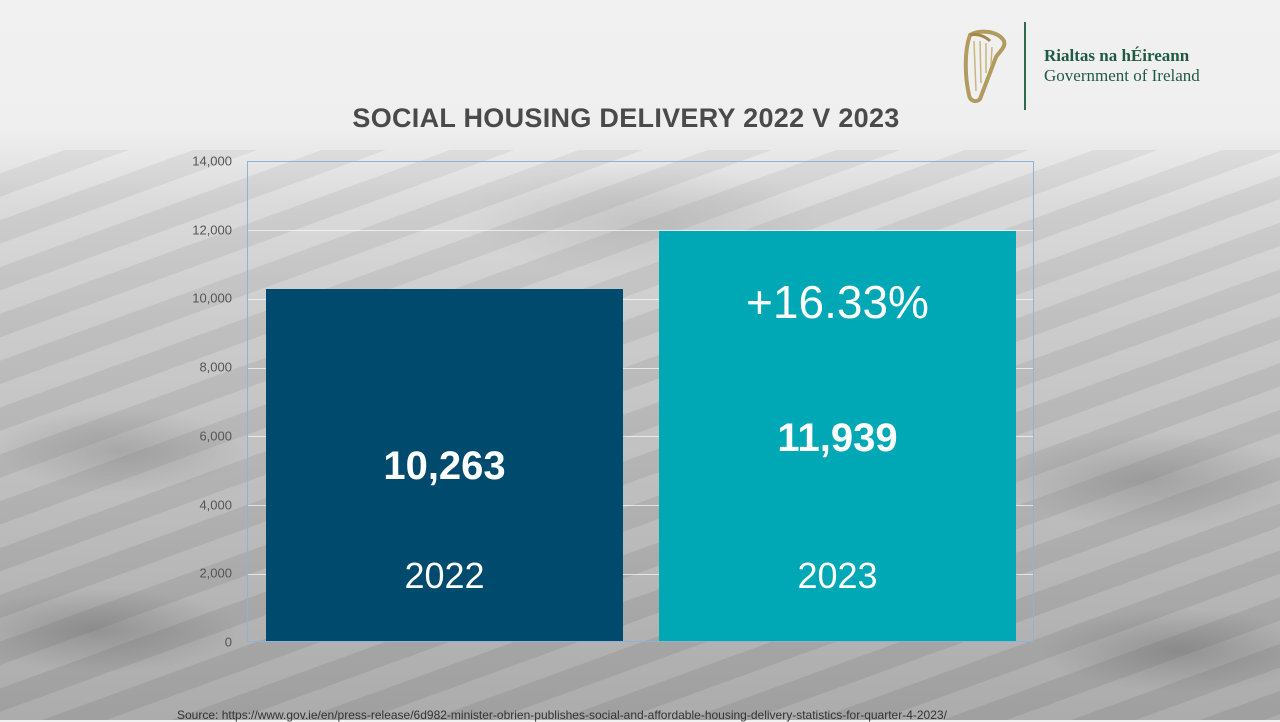 This screenshot has height=722, width=1280. I want to click on bar-value-2023: 11,939, so click(837, 438).